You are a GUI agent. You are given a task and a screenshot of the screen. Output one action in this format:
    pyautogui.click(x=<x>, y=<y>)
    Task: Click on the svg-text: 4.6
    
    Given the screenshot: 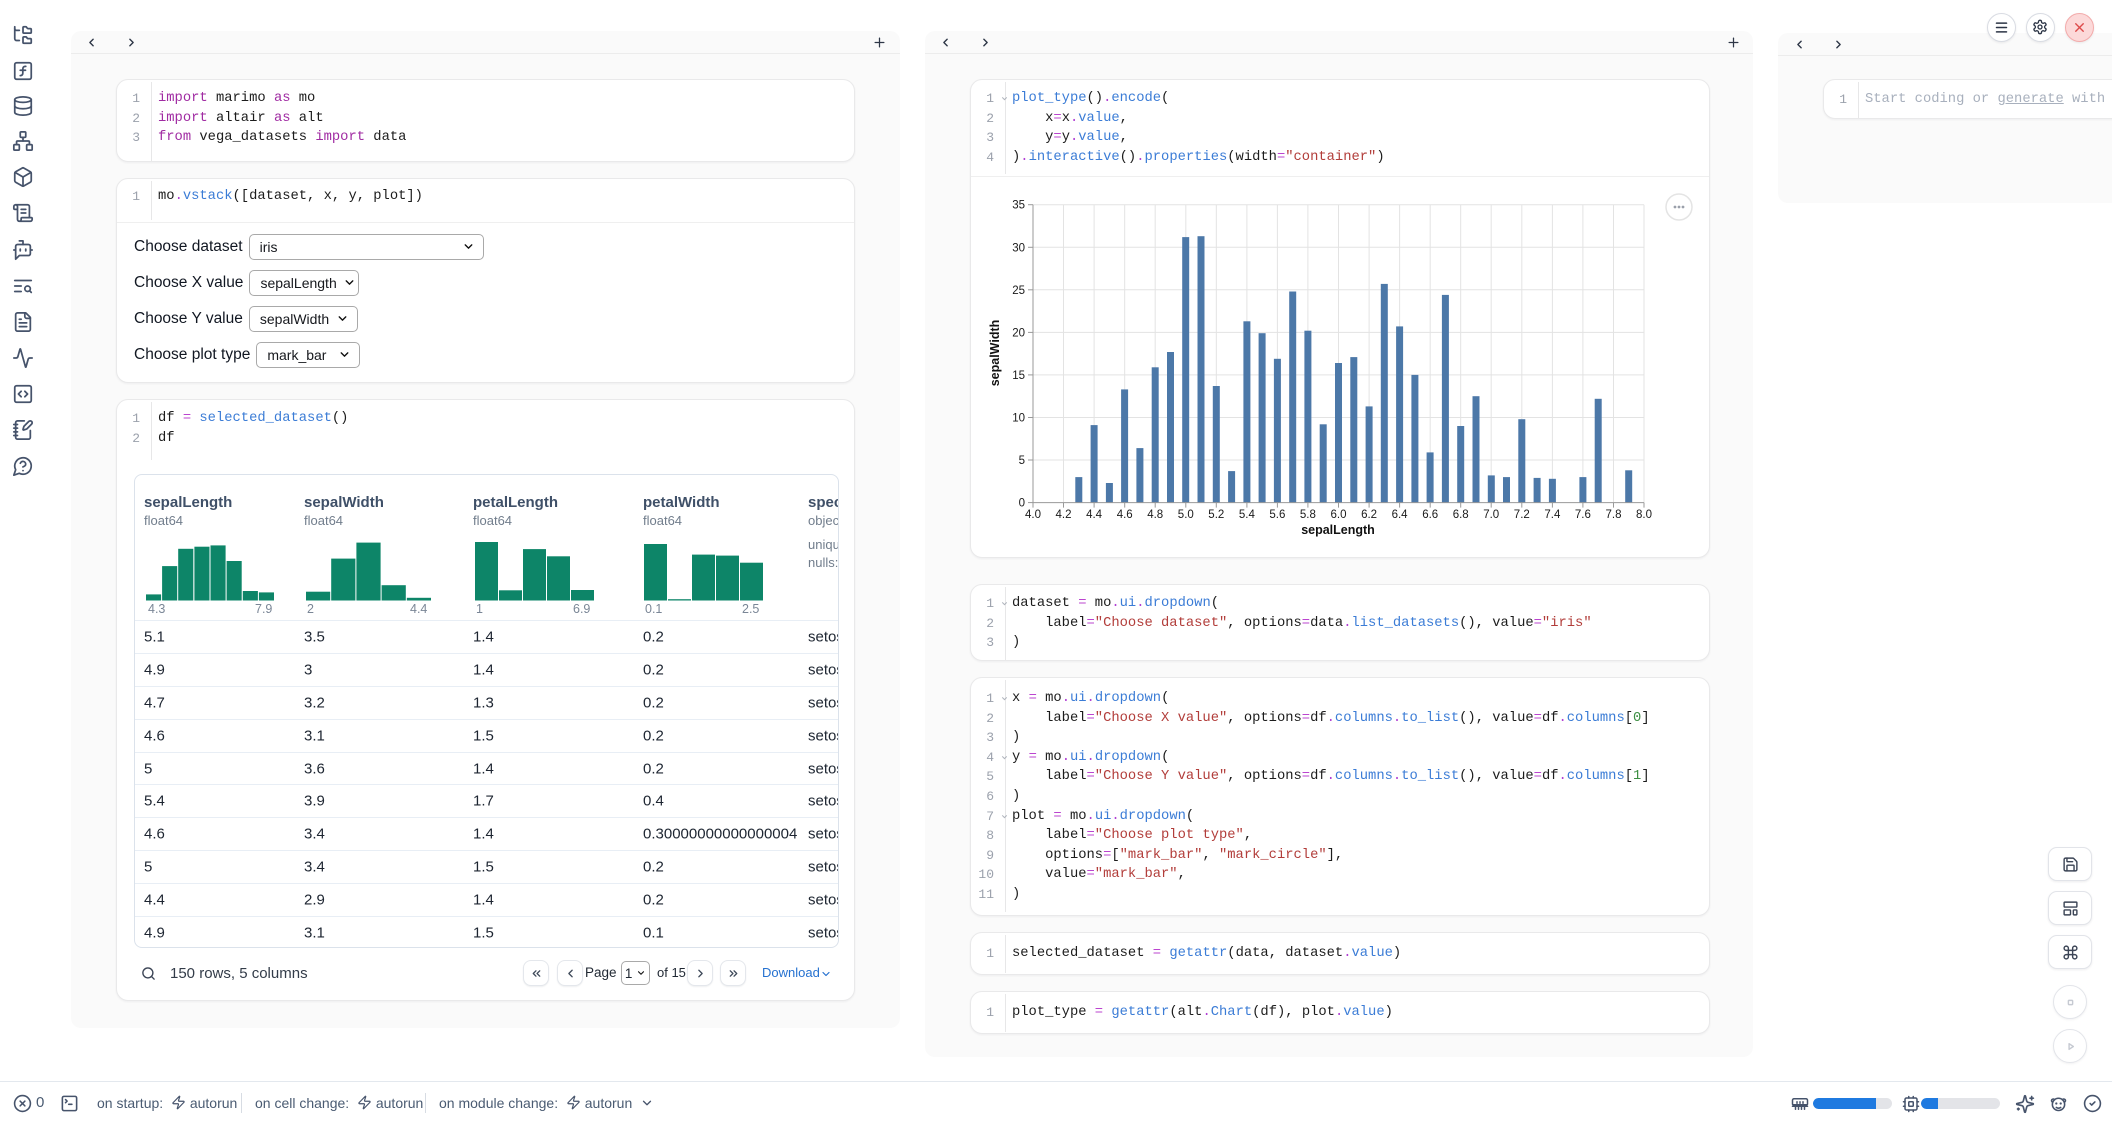 What is the action you would take?
    pyautogui.click(x=1125, y=515)
    